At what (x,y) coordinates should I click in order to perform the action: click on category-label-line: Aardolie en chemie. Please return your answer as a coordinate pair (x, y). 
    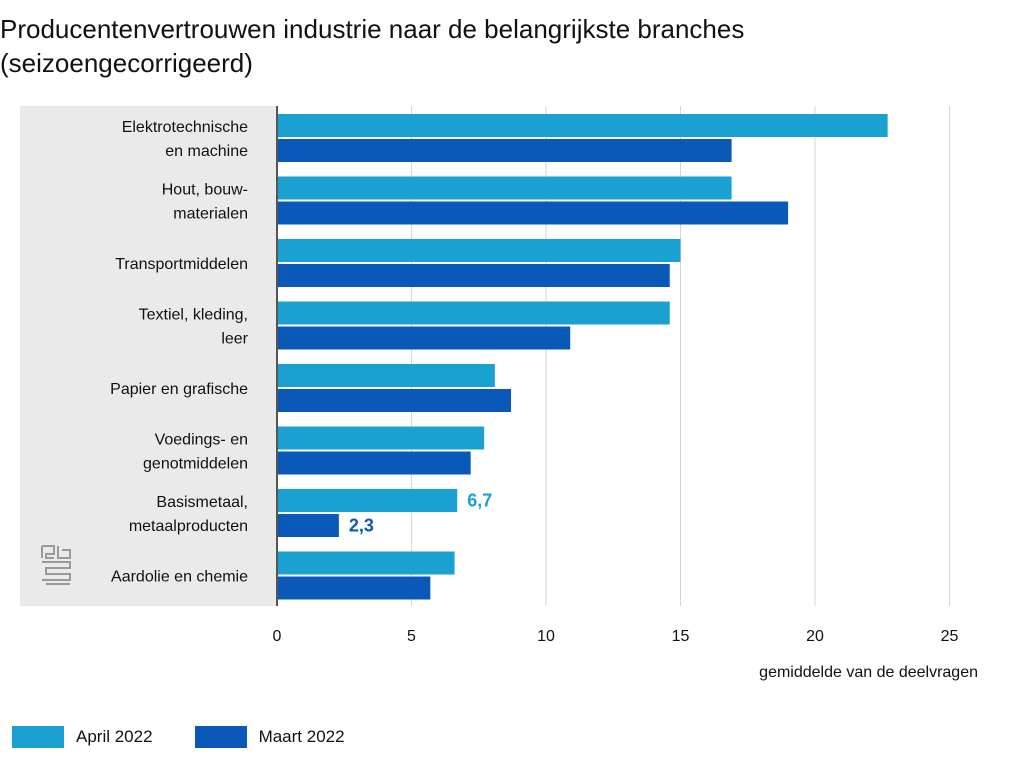
    Looking at the image, I should click on (179, 577).